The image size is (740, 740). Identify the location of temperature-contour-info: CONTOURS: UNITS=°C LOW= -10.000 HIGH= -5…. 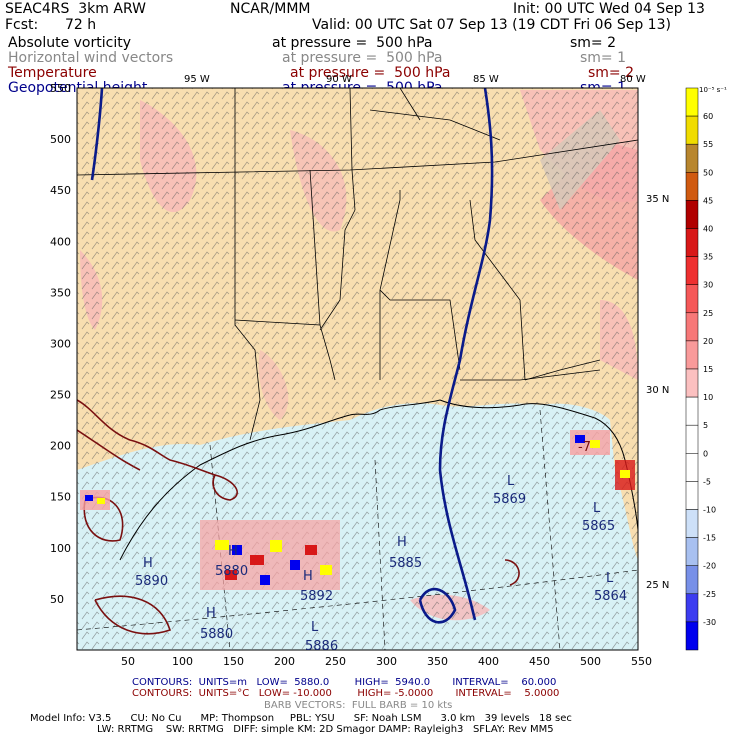
(346, 693).